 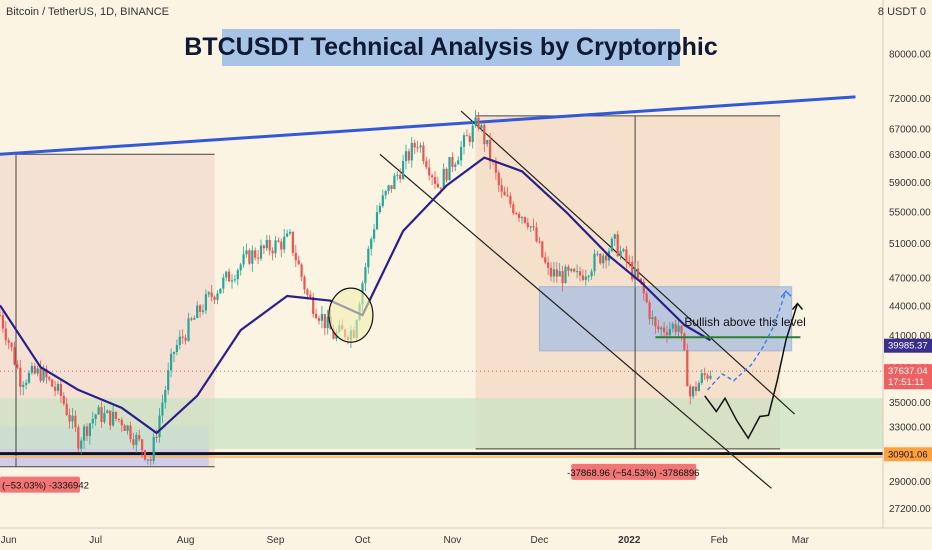 What do you see at coordinates (95, 540) in the screenshot?
I see `time-tick-label: Jul` at bounding box center [95, 540].